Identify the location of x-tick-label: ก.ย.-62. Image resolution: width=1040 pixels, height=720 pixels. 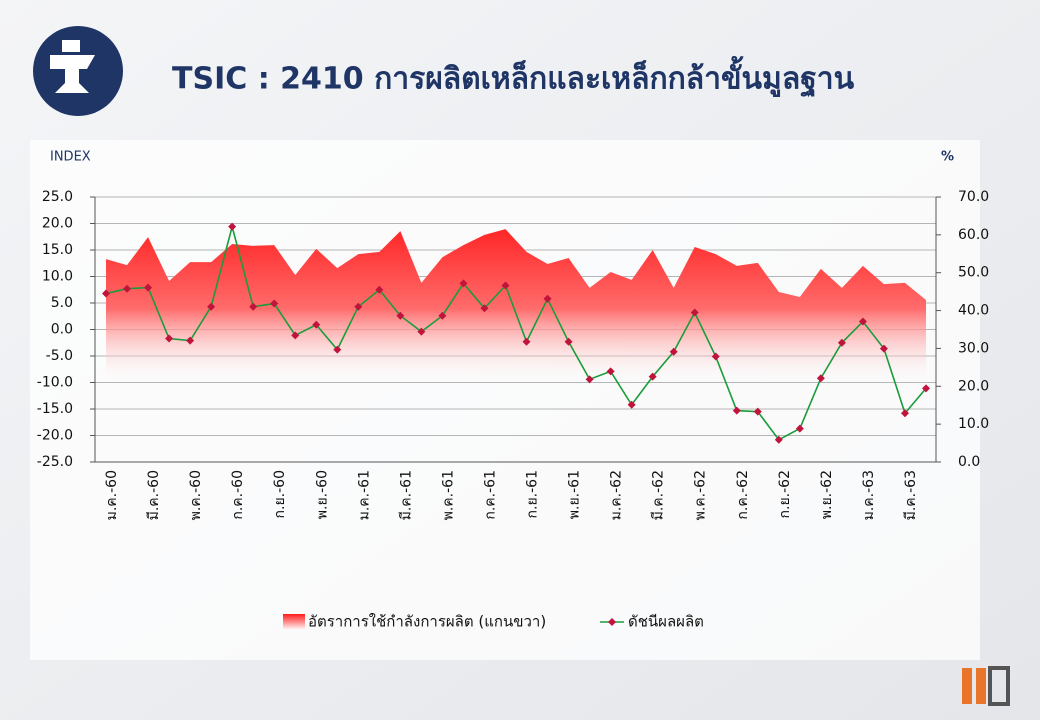
(785, 494).